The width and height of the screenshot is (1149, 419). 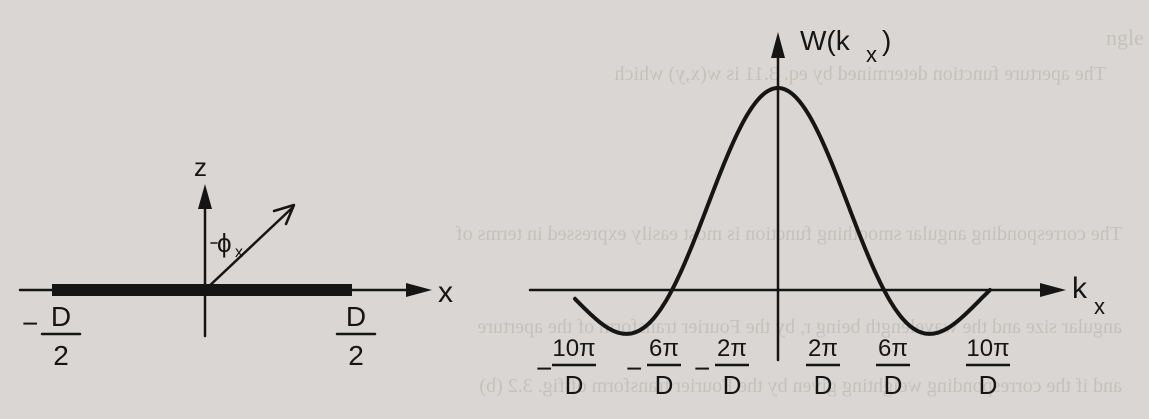 What do you see at coordinates (823, 367) in the screenshot?
I see `kx-tick-label: 2π D` at bounding box center [823, 367].